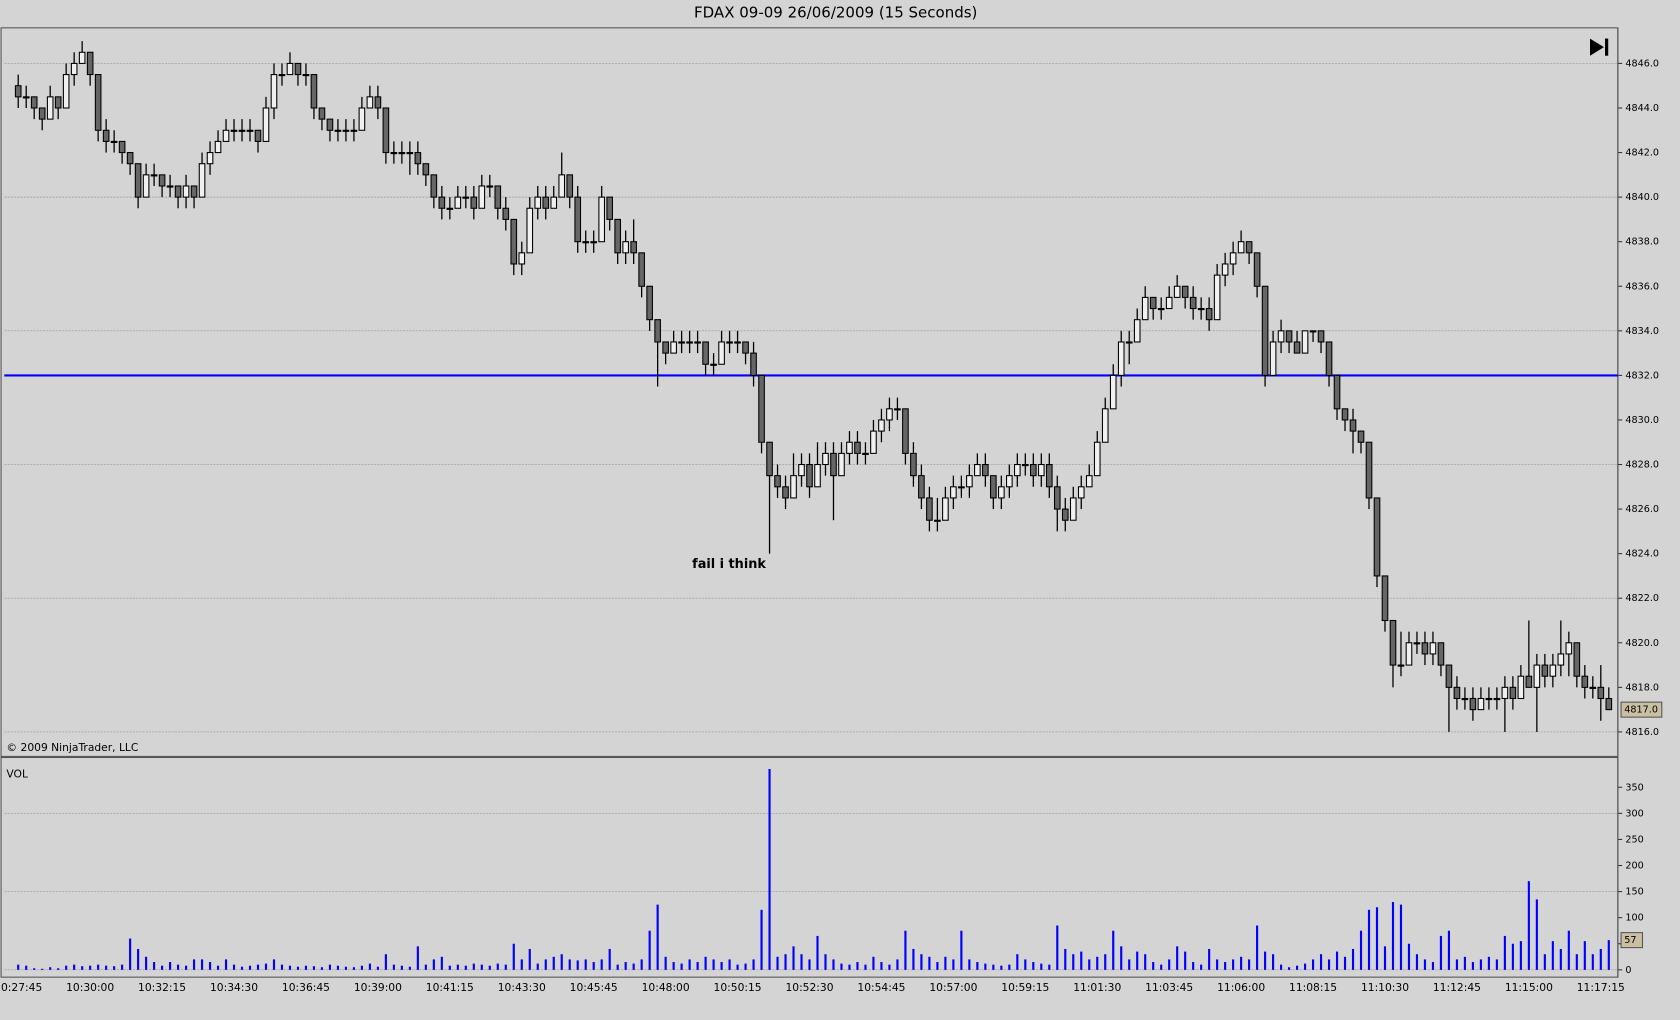  What do you see at coordinates (1634, 892) in the screenshot?
I see `y-tick-label: 150` at bounding box center [1634, 892].